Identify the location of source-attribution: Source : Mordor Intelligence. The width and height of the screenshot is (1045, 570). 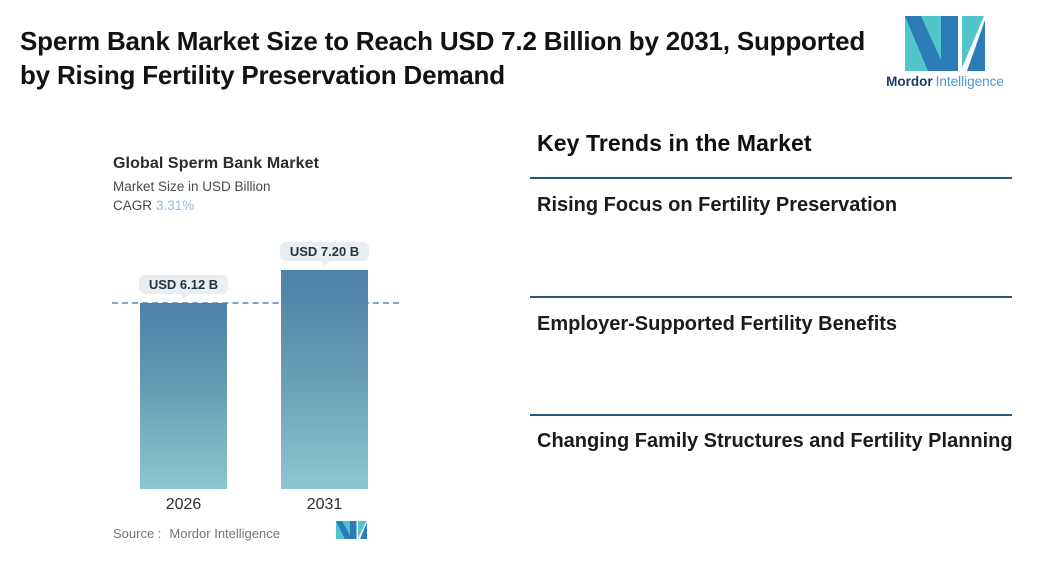
(196, 533).